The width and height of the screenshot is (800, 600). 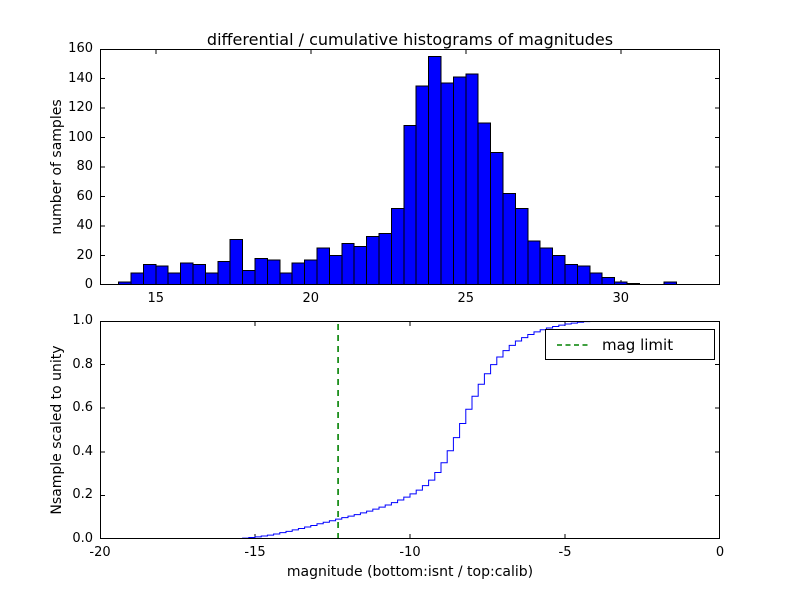 I want to click on y-tick-label: 0.8, so click(x=82, y=364).